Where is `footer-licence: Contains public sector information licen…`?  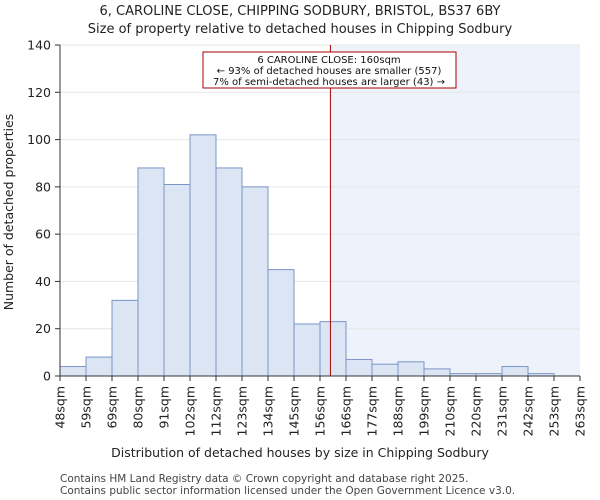 footer-licence: Contains public sector information licen… is located at coordinates (287, 491).